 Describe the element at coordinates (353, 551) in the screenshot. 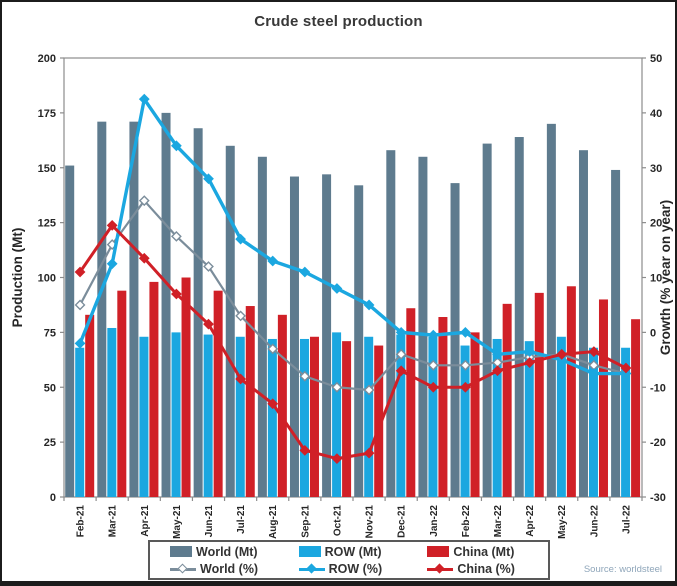

I see `legend-label: ROW (Mt)` at that location.